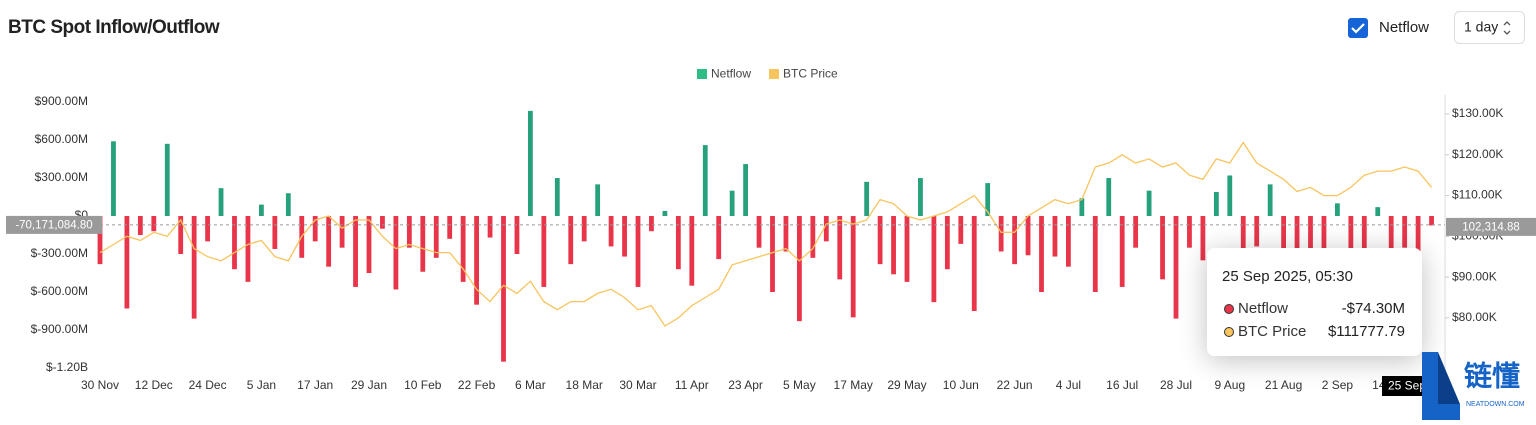  Describe the element at coordinates (1404, 27) in the screenshot. I see `toggle-label: Netflow` at that location.